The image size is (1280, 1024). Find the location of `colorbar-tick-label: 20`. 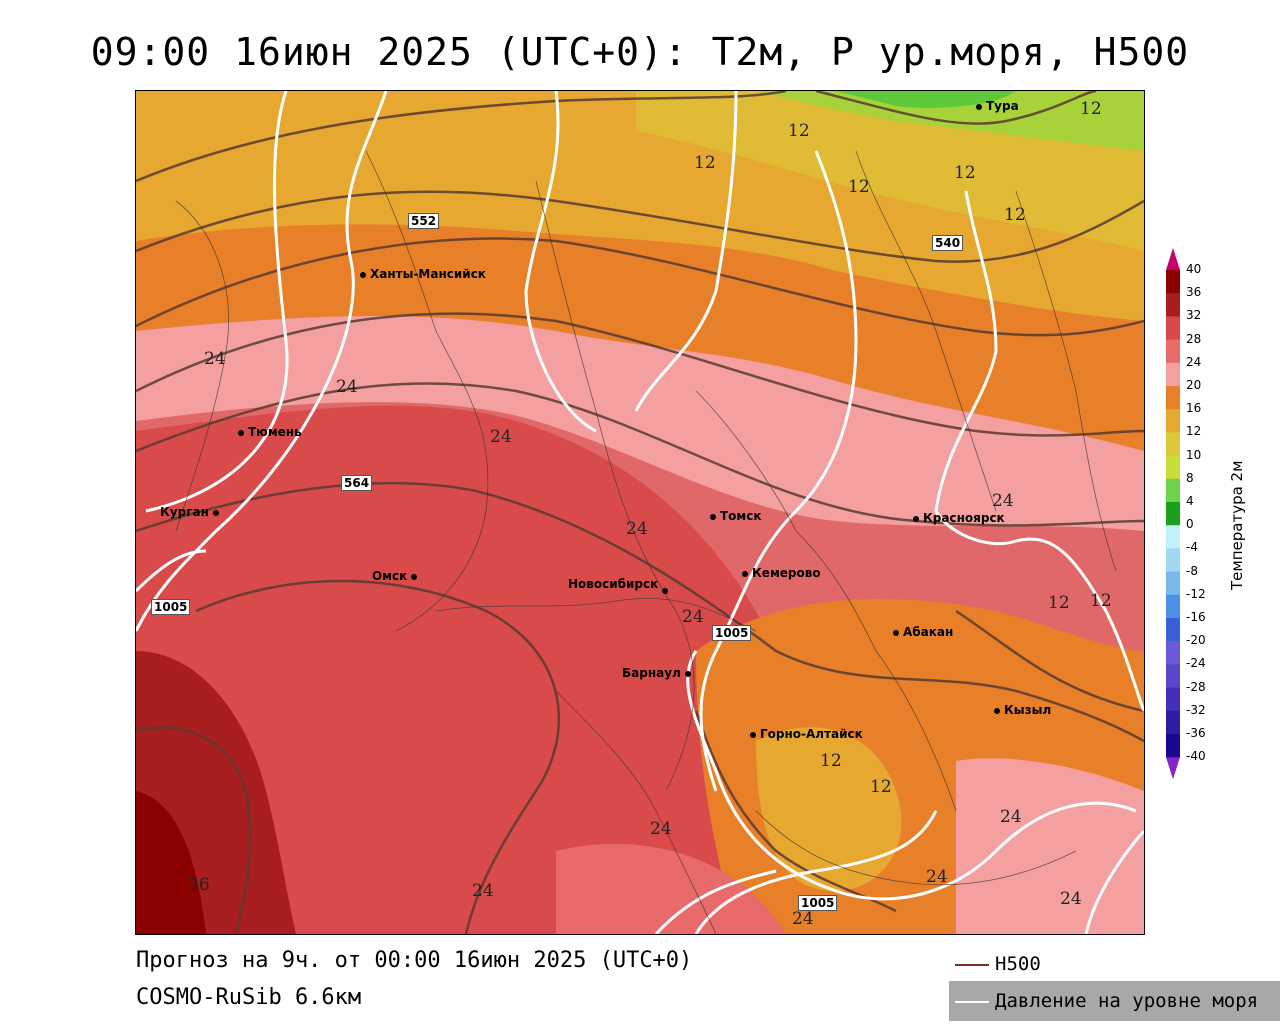

colorbar-tick-label: 20 is located at coordinates (1194, 385).